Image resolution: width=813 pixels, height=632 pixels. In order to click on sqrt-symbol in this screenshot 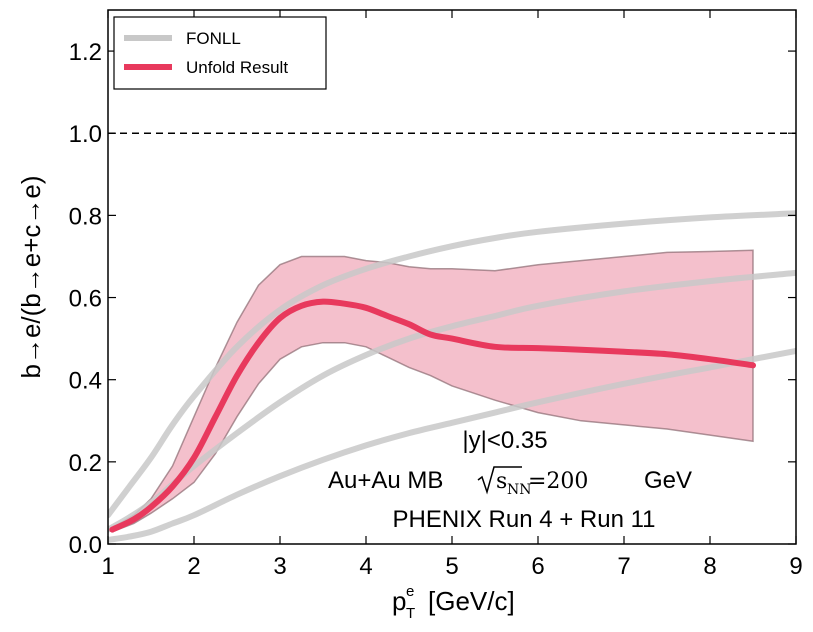, I will do `click(499, 480)`.